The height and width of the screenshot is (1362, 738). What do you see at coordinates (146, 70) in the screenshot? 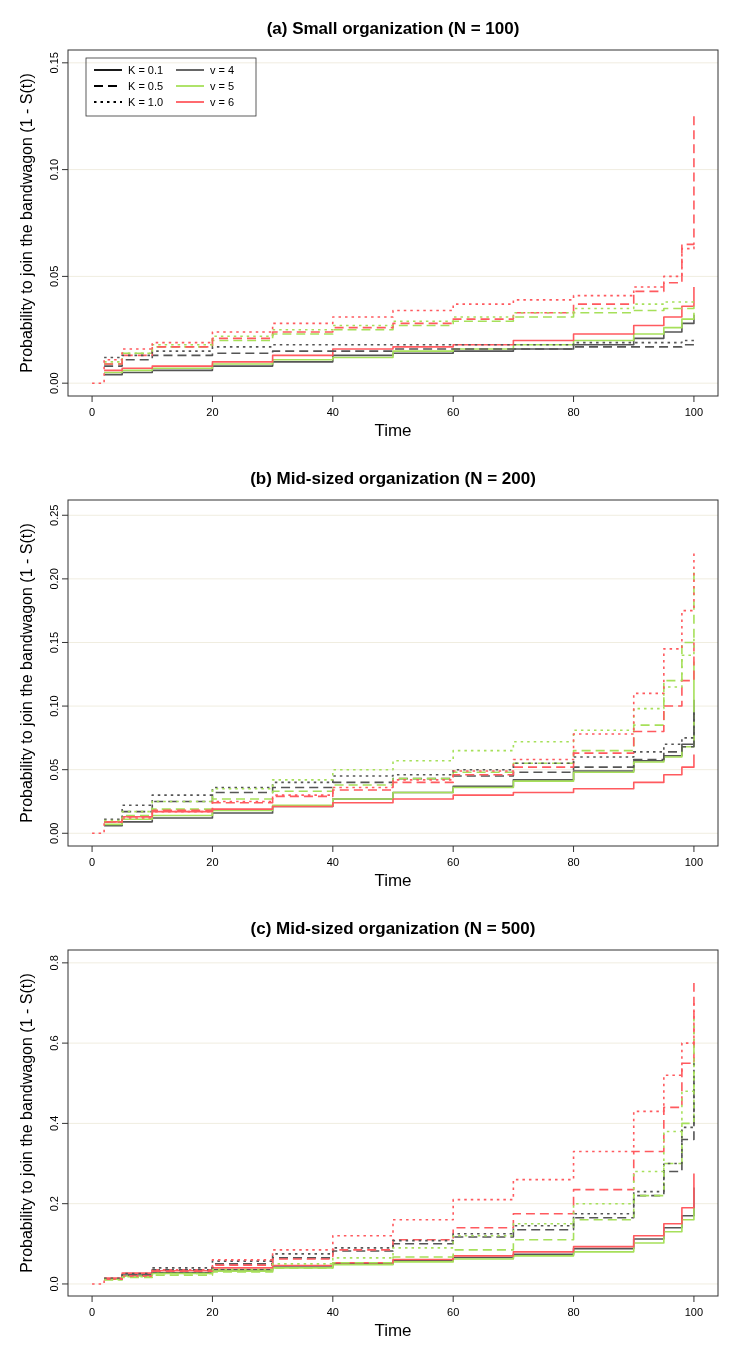
I see `annotation: K = 0.1` at bounding box center [146, 70].